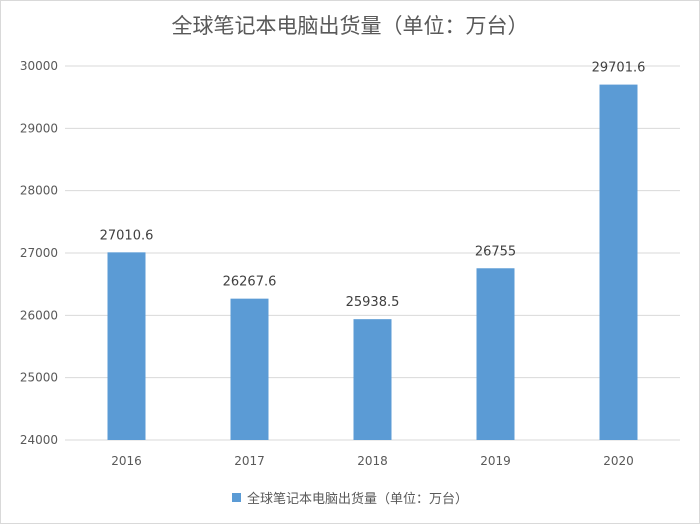 The image size is (700, 524). Describe the element at coordinates (126, 461) in the screenshot. I see `x-tick-label: 2016` at that location.